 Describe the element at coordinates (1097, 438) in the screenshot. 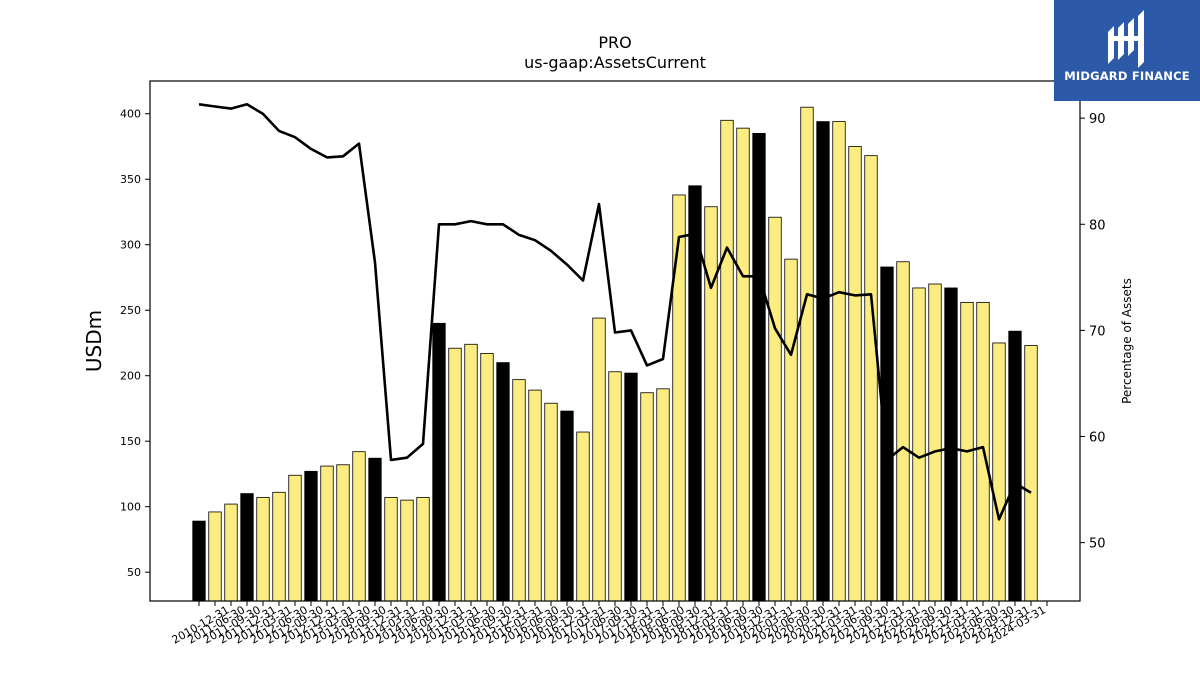

I see `y2-tick-label: 60` at that location.